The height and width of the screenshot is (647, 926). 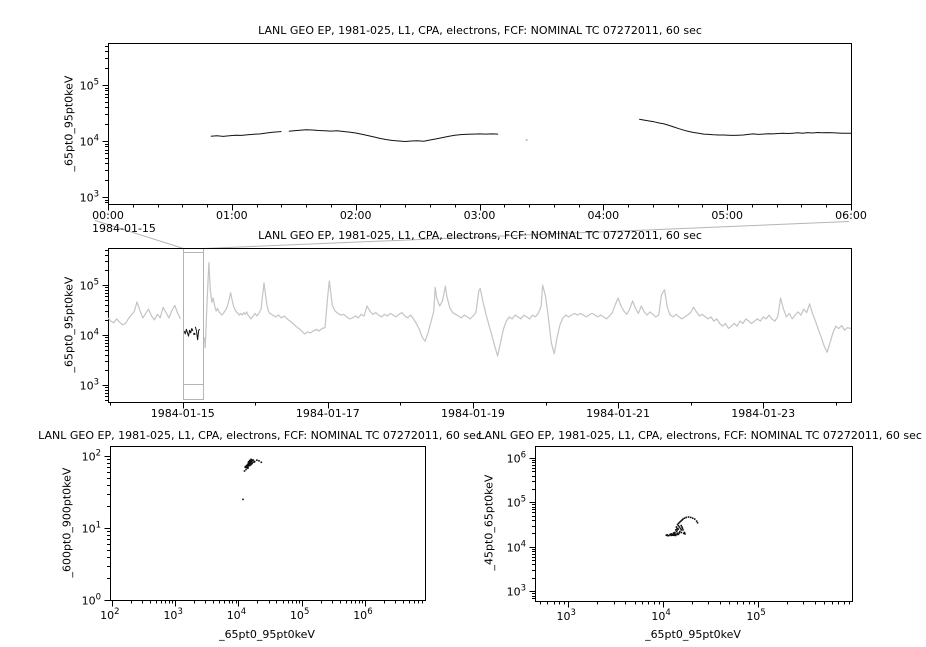 I want to click on zoom-connector-lines, so click(x=472, y=234).